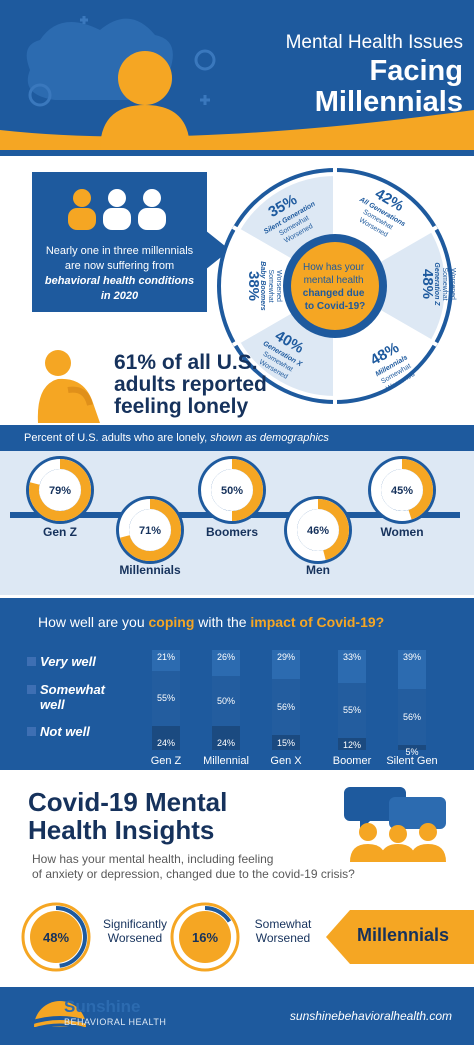 Image resolution: width=474 pixels, height=1045 pixels. I want to click on donut-4: 45%, so click(402, 490).